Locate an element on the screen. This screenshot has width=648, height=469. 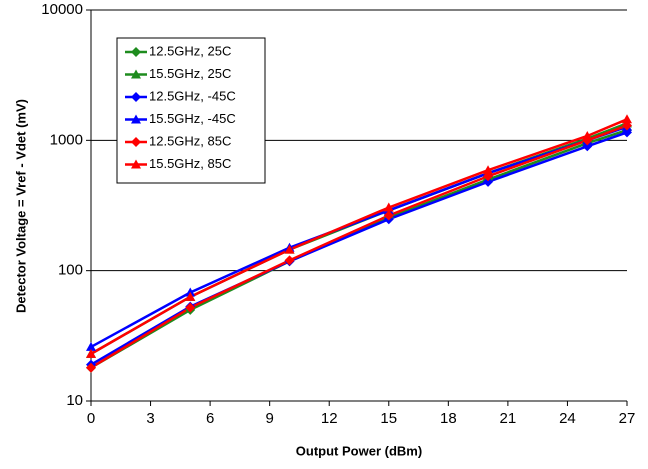
y-tick-label: 100 is located at coordinates (70, 270).